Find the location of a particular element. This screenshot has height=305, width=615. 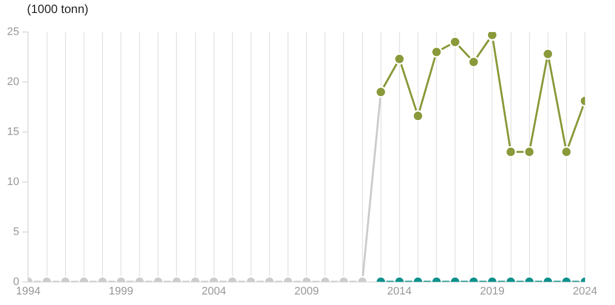

x-tick-label: 1994 is located at coordinates (28, 291).